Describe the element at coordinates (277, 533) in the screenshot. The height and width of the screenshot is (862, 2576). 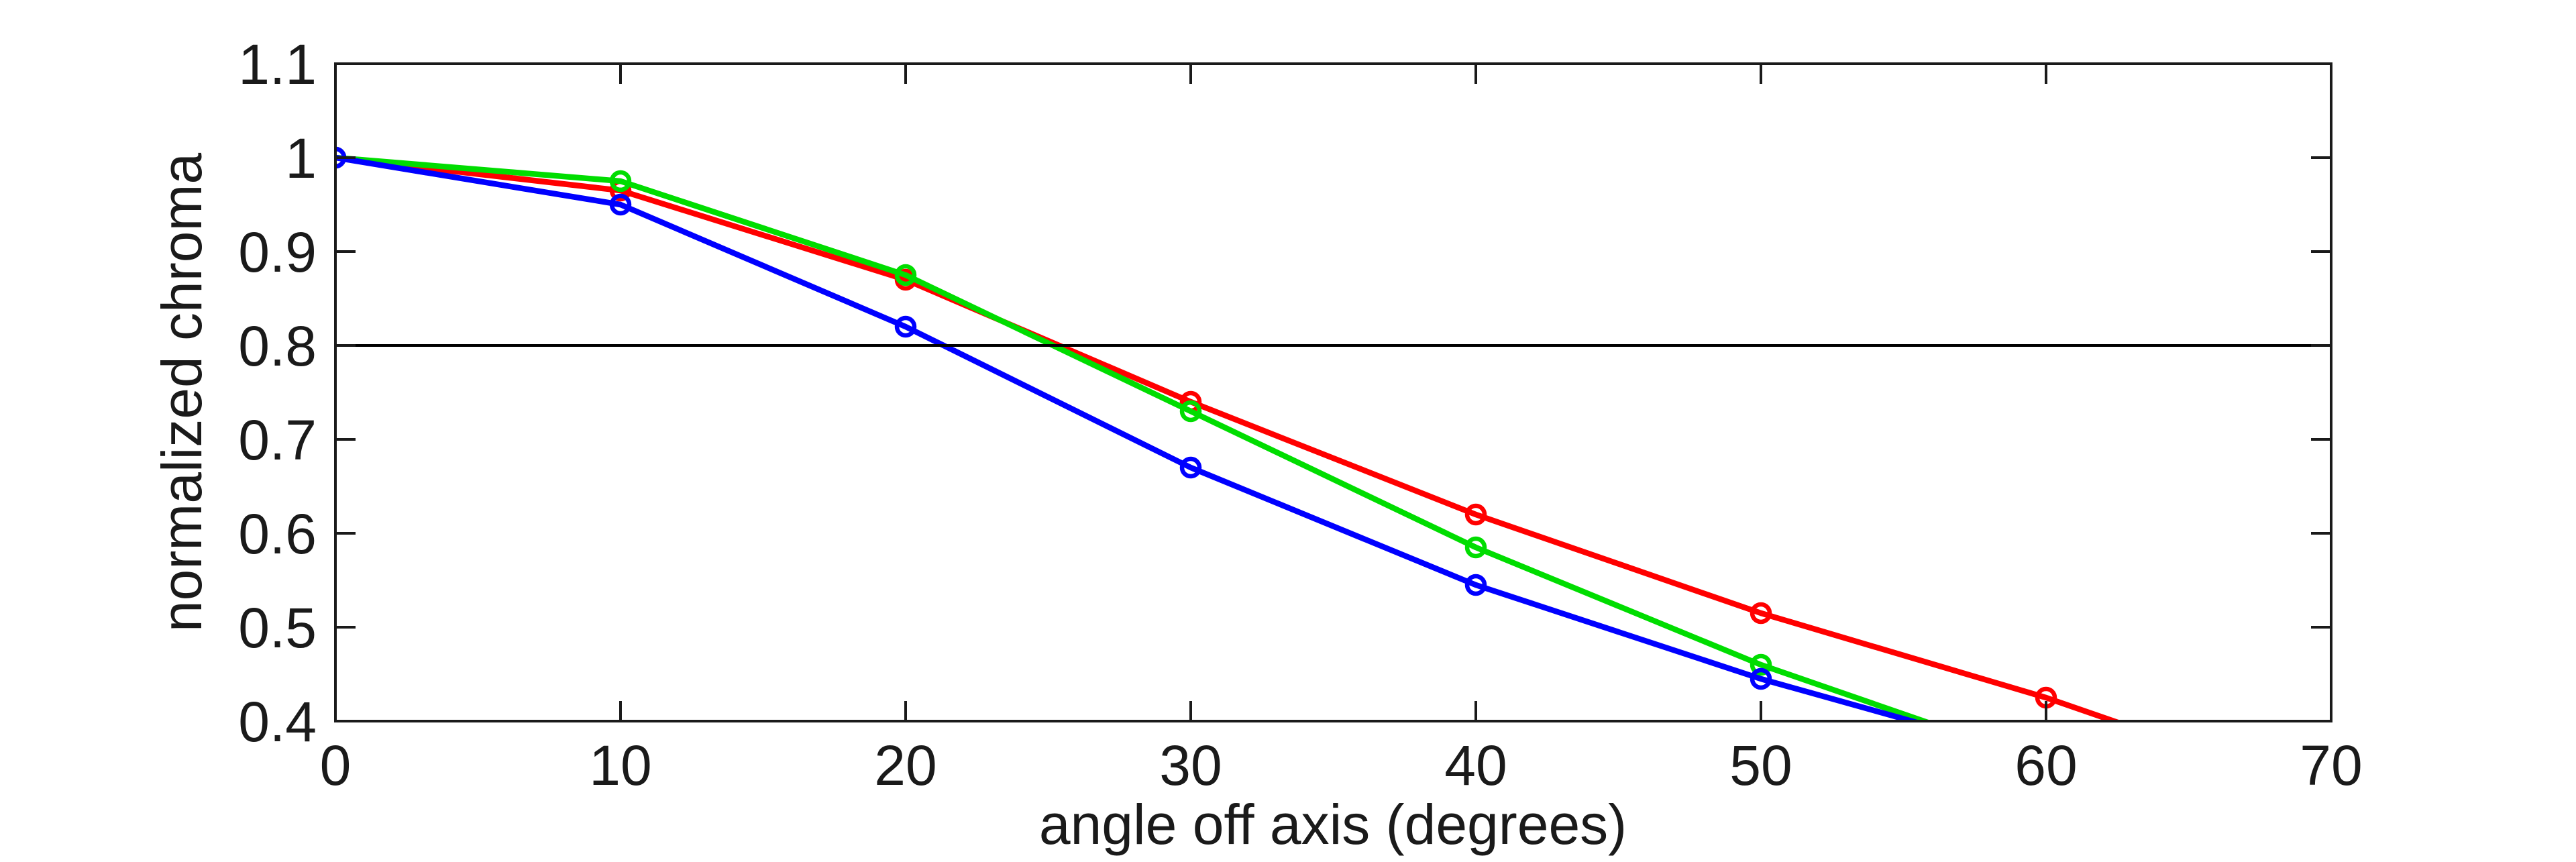
I see `y-tick-label-0.6: 0.6` at that location.